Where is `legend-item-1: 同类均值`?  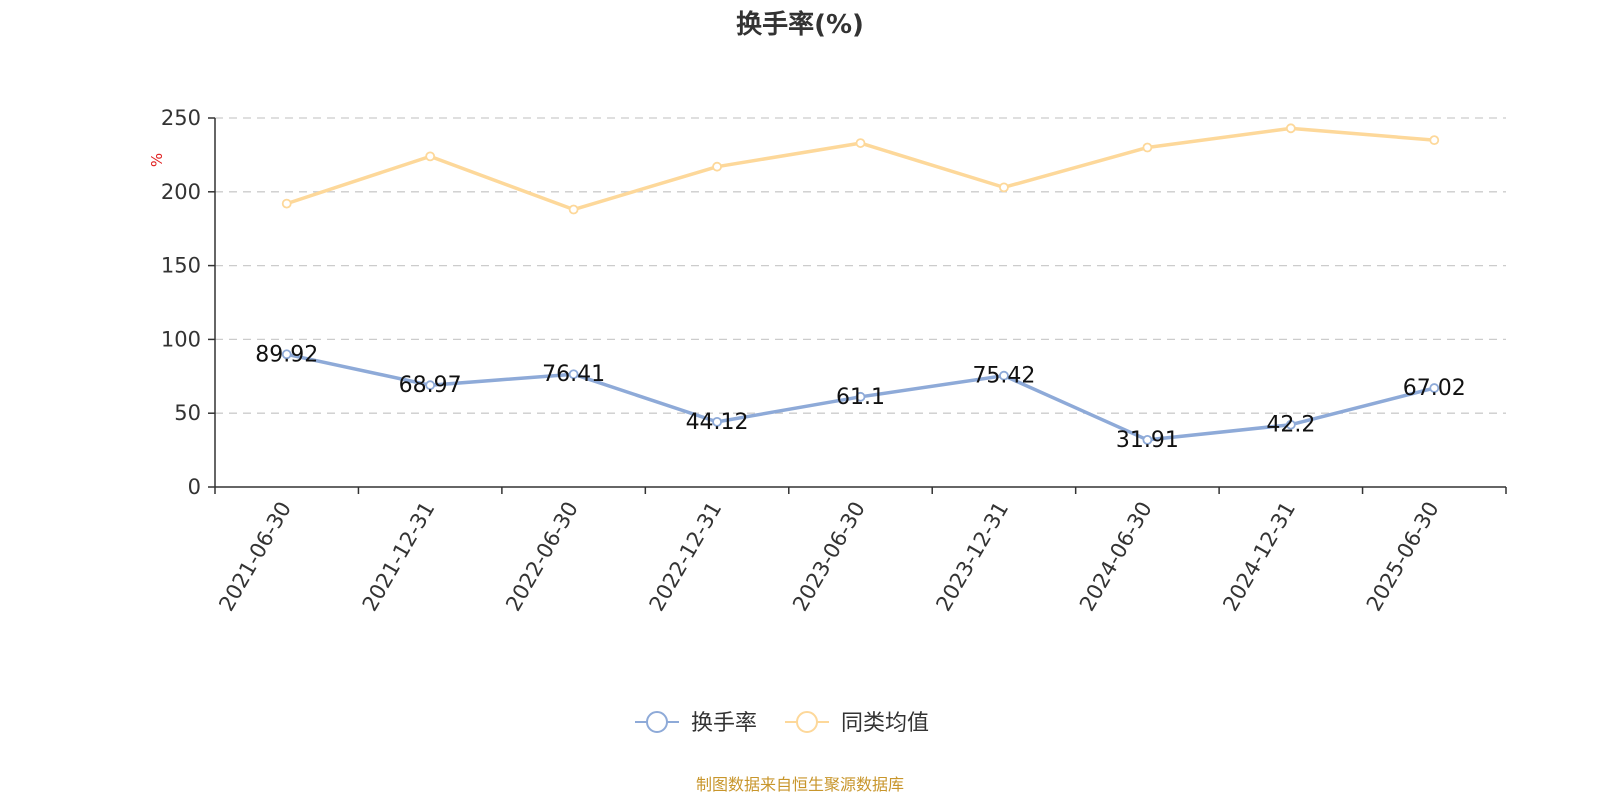 legend-item-1: 同类均值 is located at coordinates (857, 723).